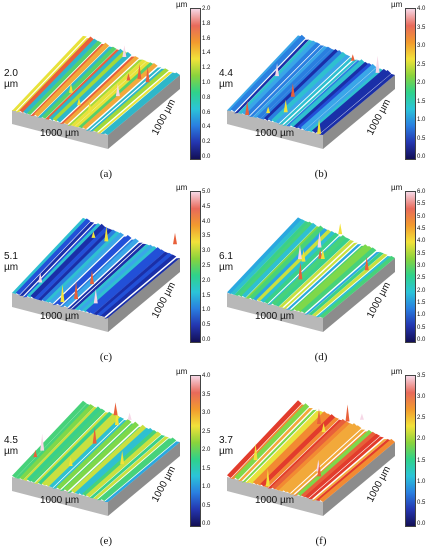 This screenshot has width=429, height=550. What do you see at coordinates (421, 241) in the screenshot?
I see `scale-tick: 4.0` at bounding box center [421, 241].